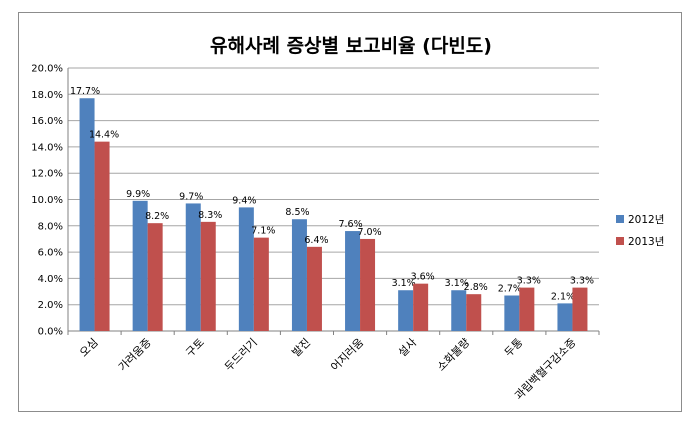 The width and height of the screenshot is (700, 430). I want to click on category-label: 발진, so click(302, 348).